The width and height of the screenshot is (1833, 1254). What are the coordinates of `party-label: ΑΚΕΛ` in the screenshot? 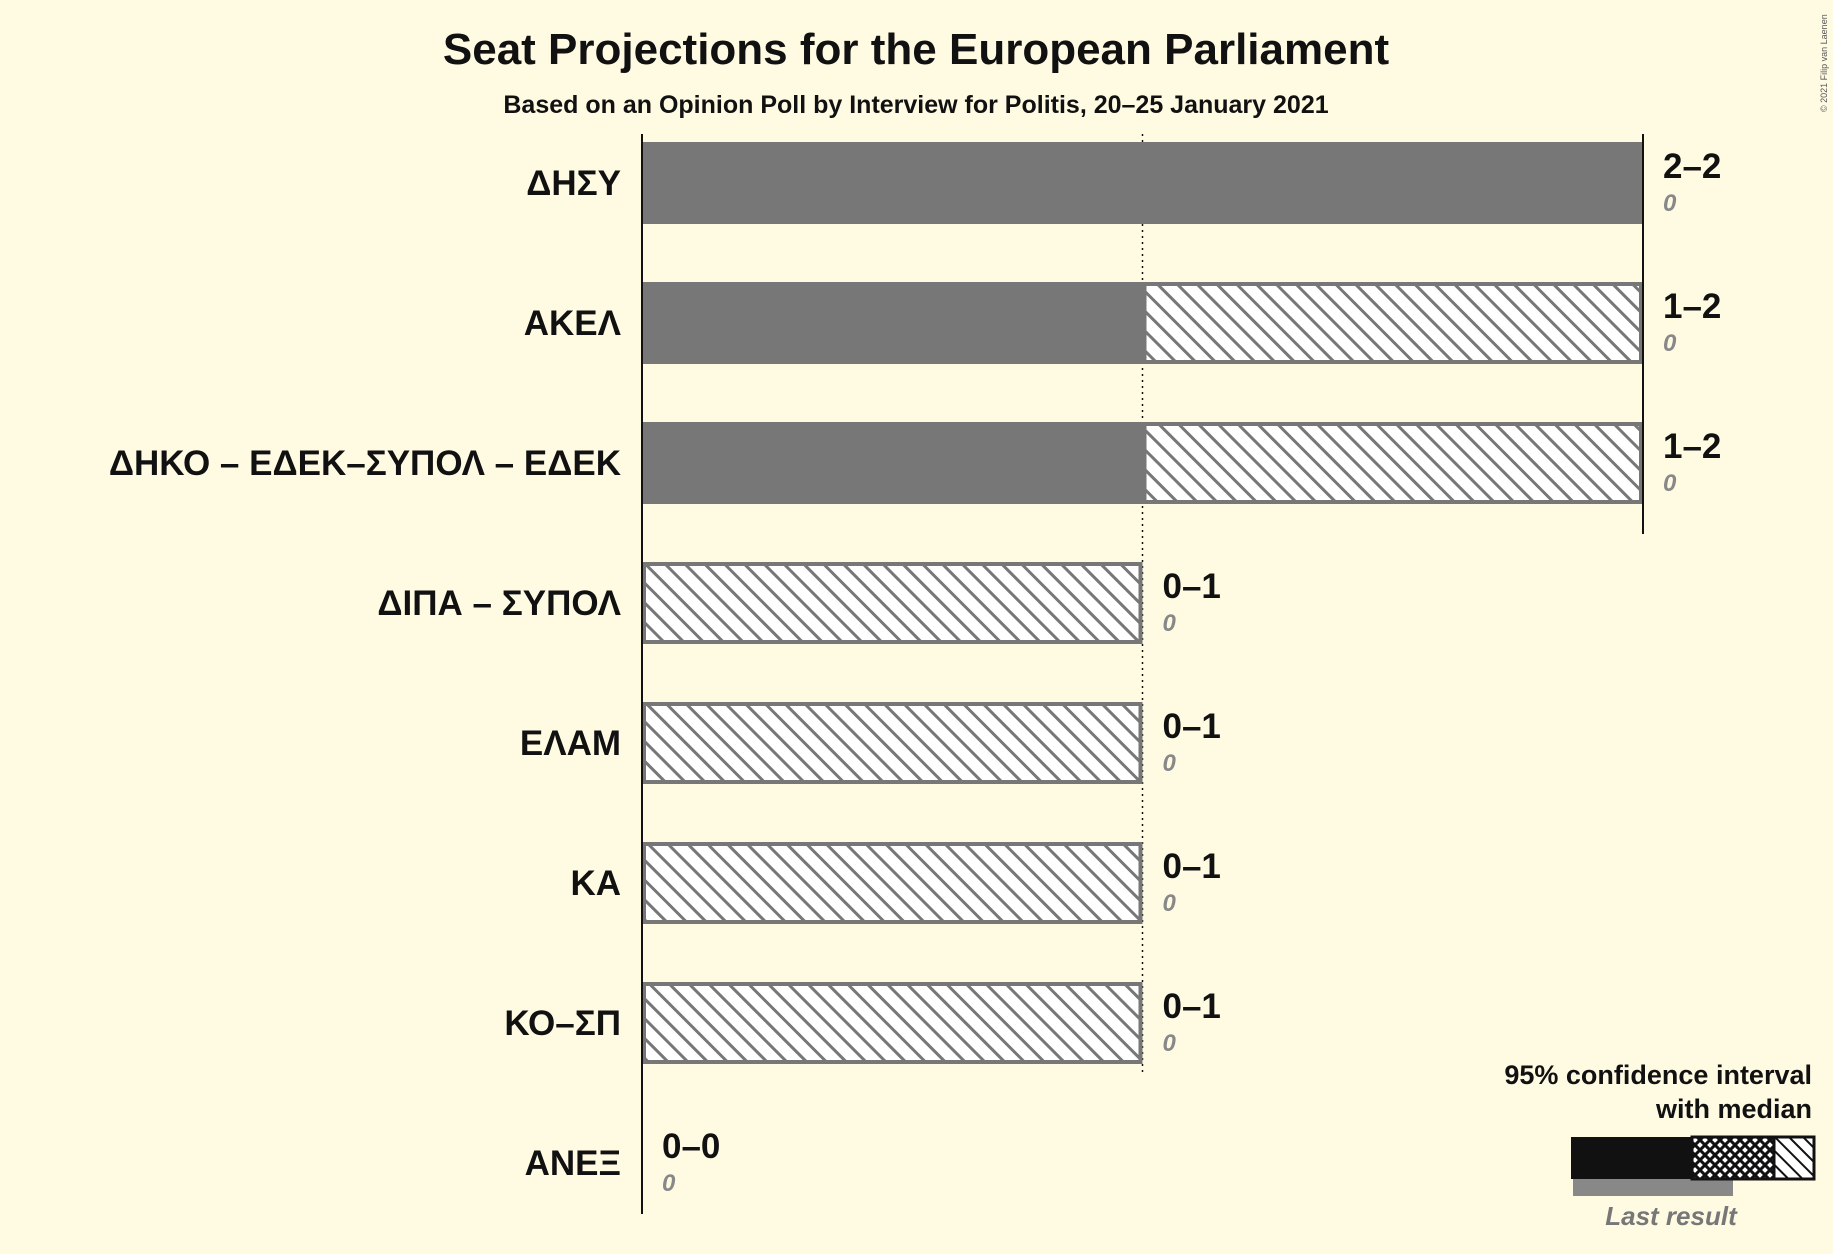 It's located at (573, 323).